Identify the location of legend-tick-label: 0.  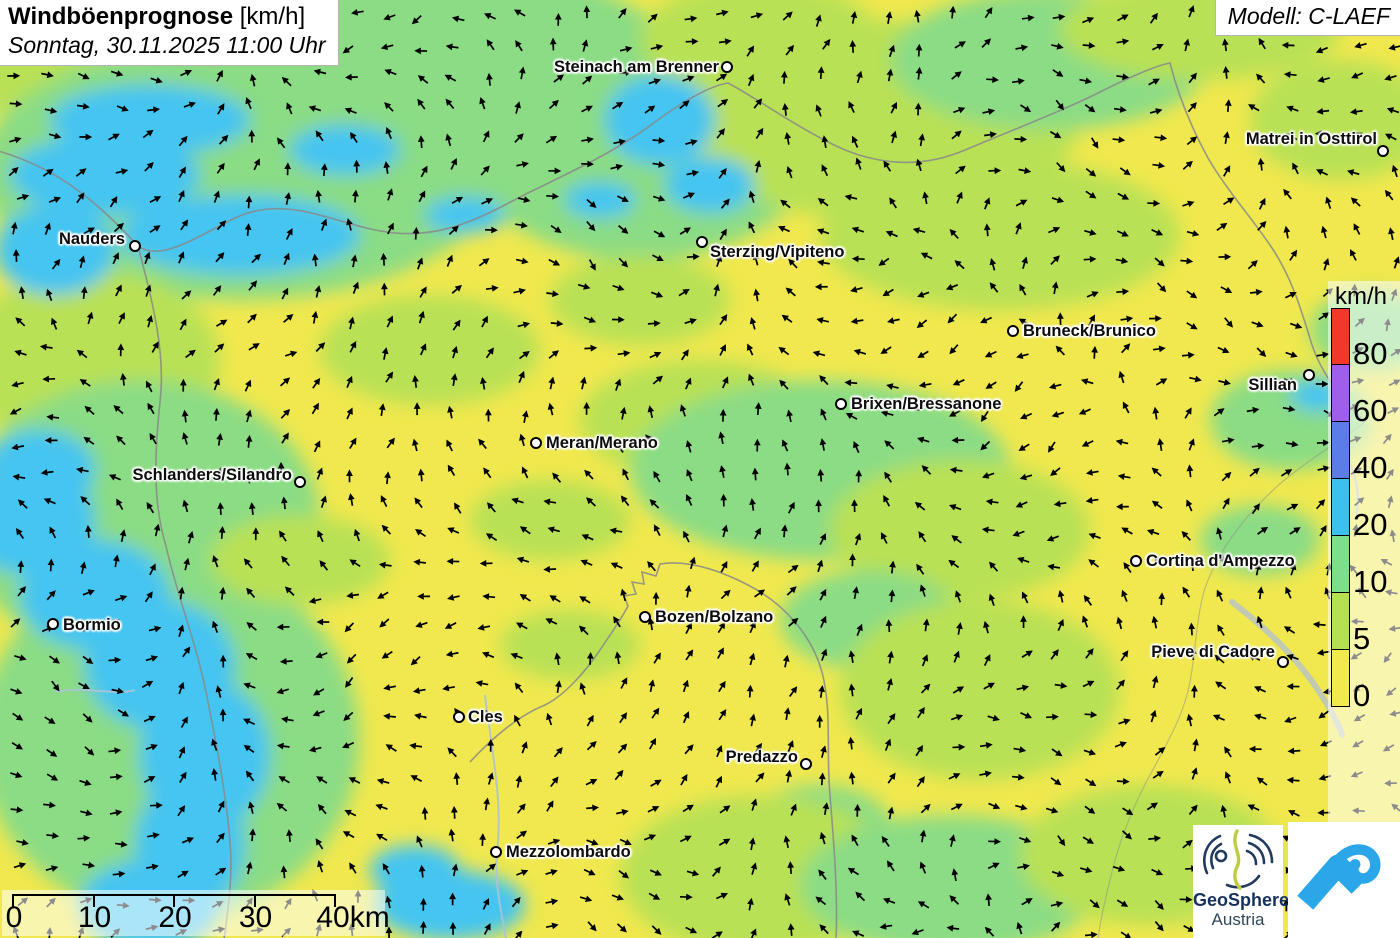
(1362, 695).